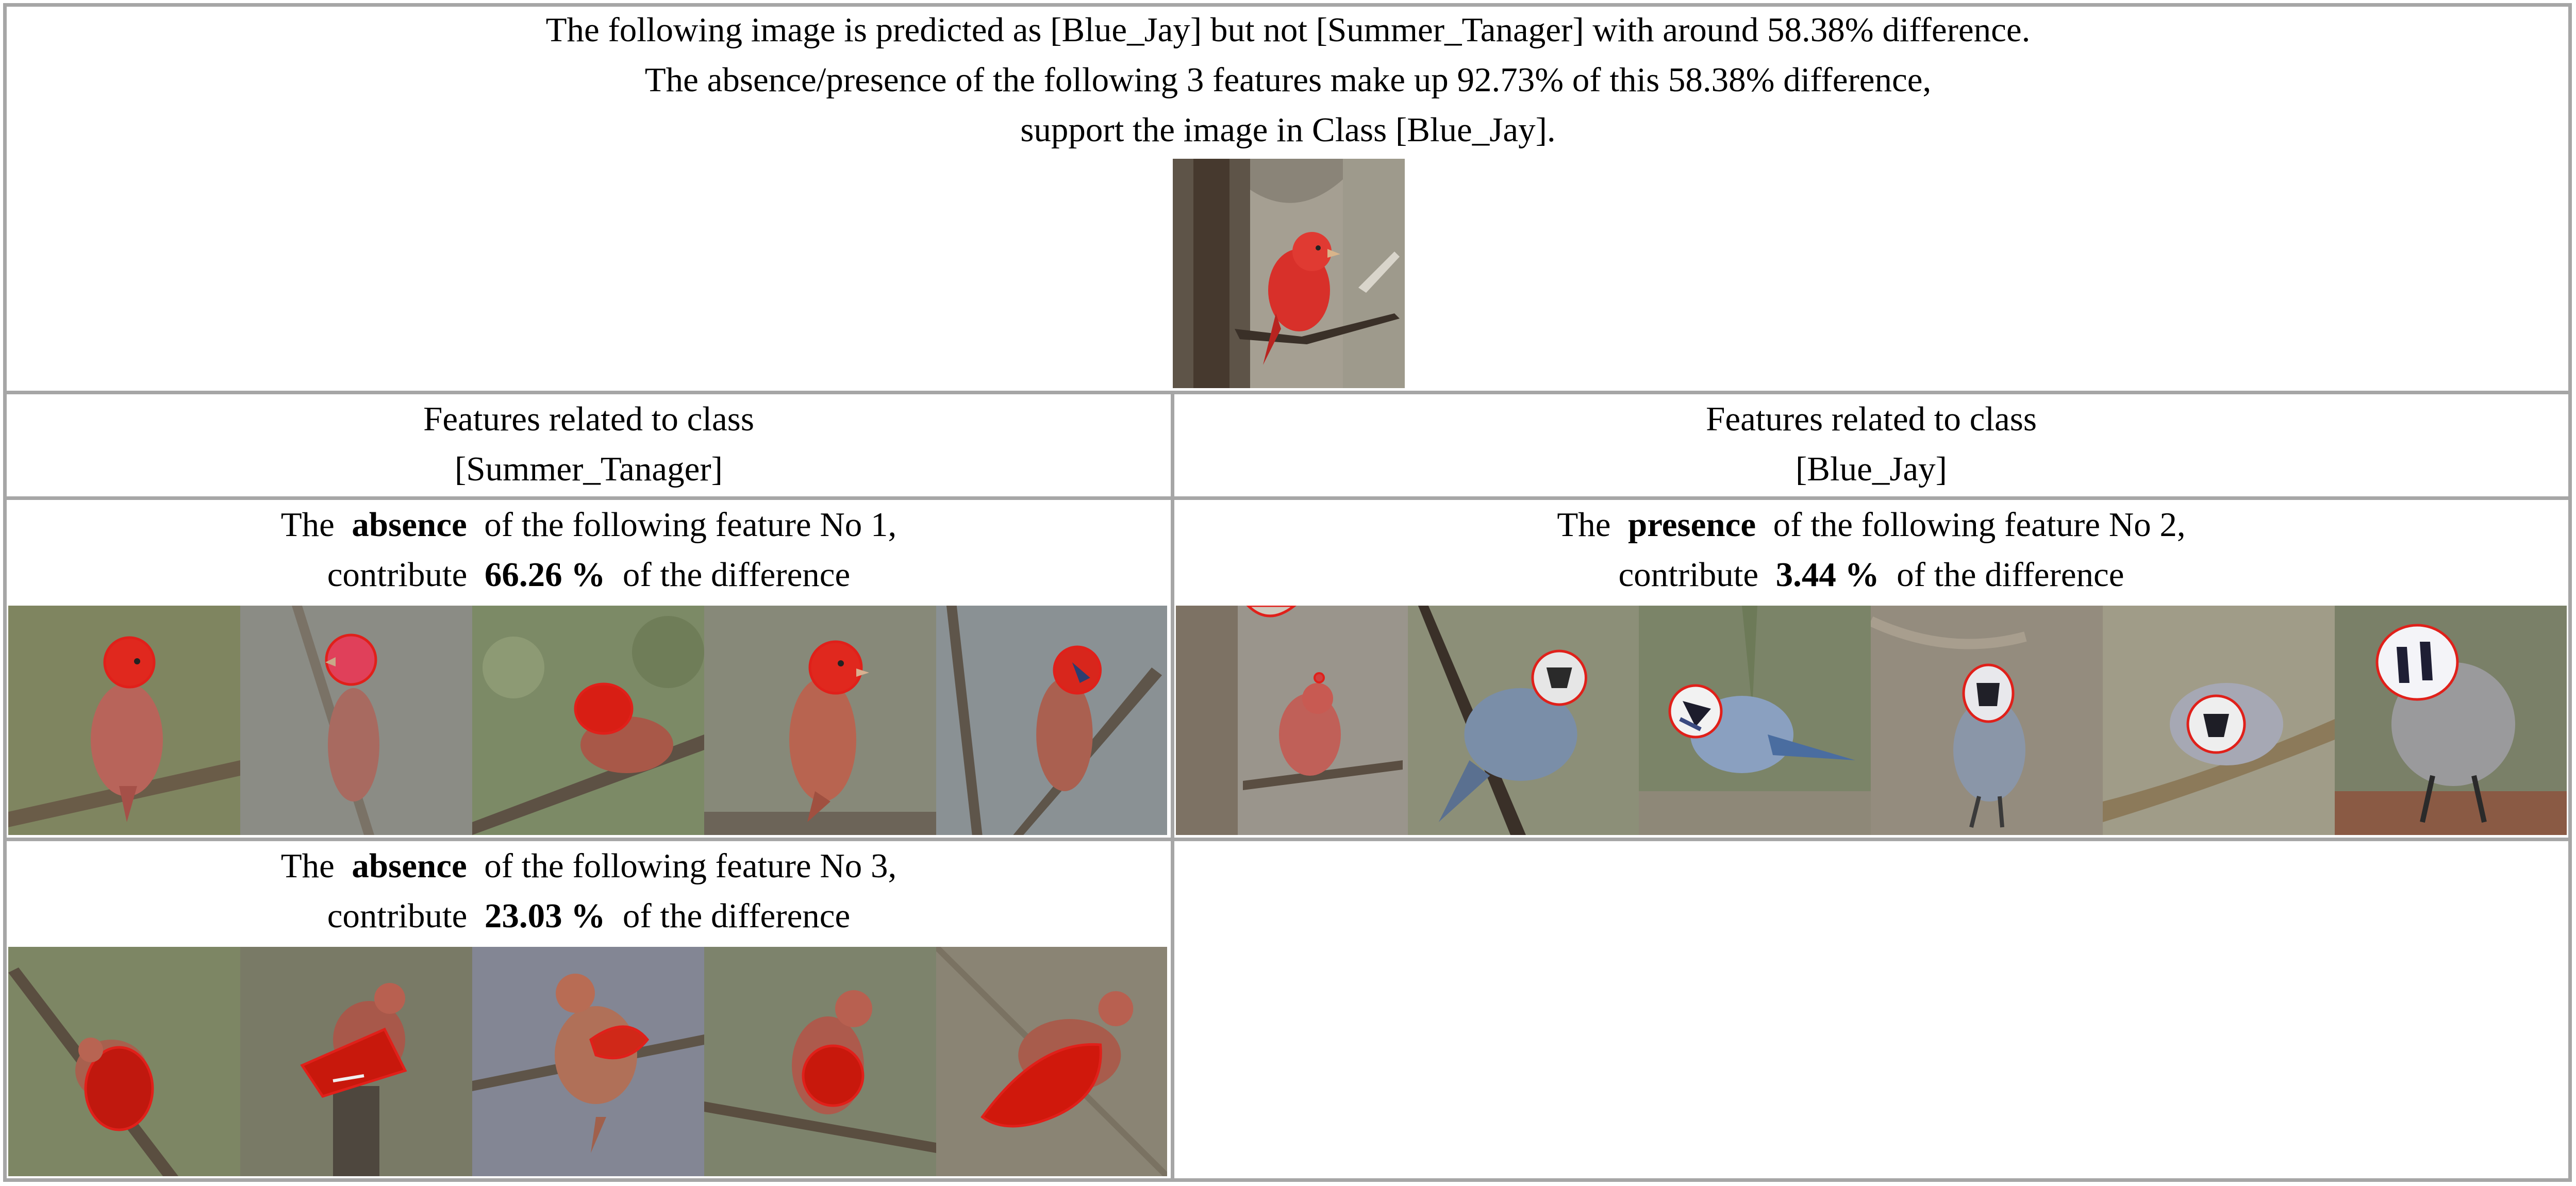 Image resolution: width=2576 pixels, height=1186 pixels. What do you see at coordinates (1172, 786) in the screenshot?
I see `column-divider` at bounding box center [1172, 786].